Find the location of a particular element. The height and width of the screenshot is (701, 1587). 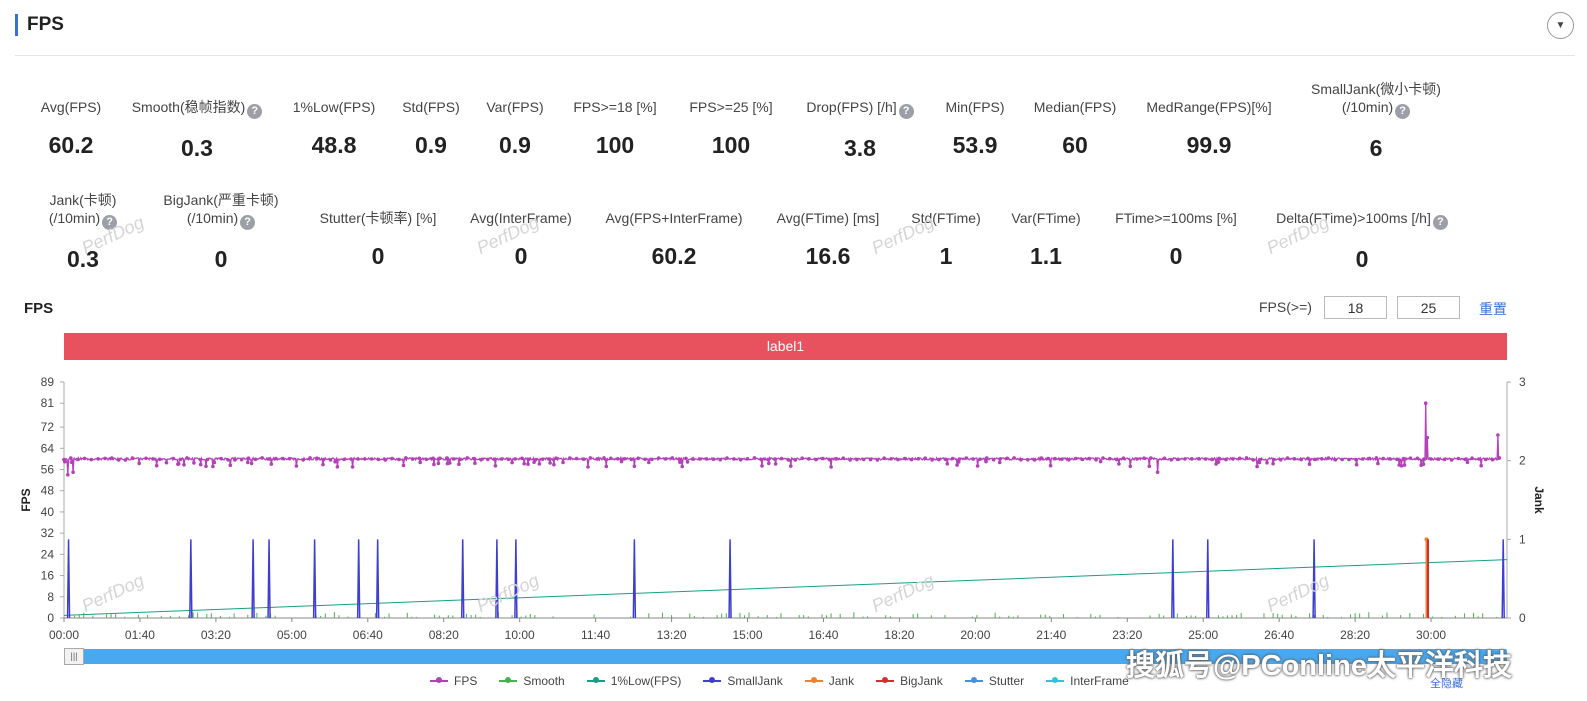

legend-item: Stutter is located at coordinates (994, 681).